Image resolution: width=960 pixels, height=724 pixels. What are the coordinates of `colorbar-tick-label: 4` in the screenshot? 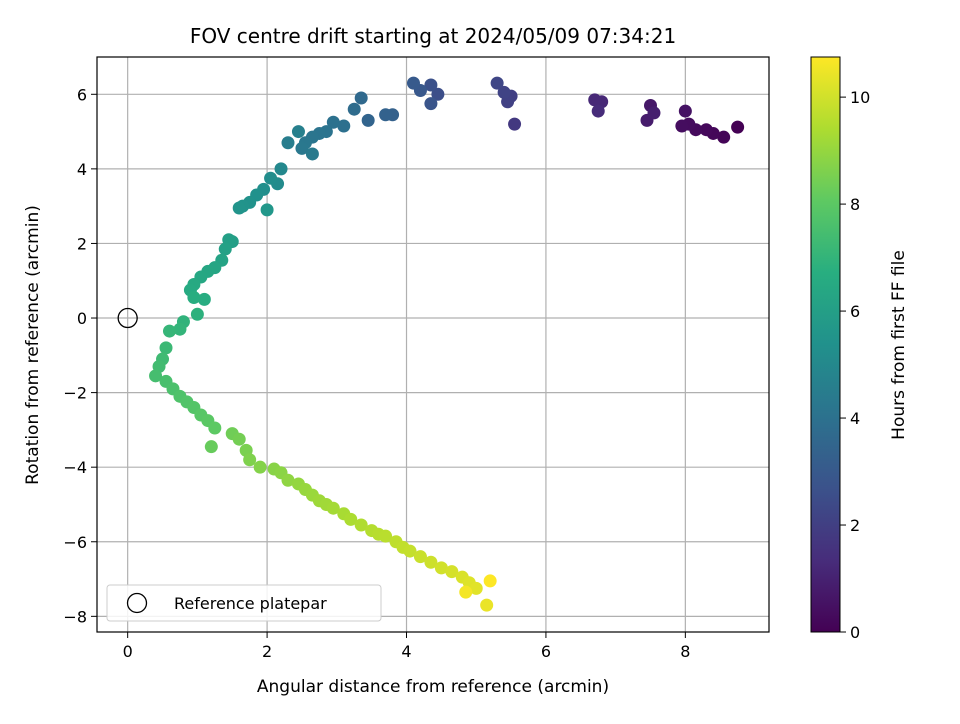 It's located at (855, 418).